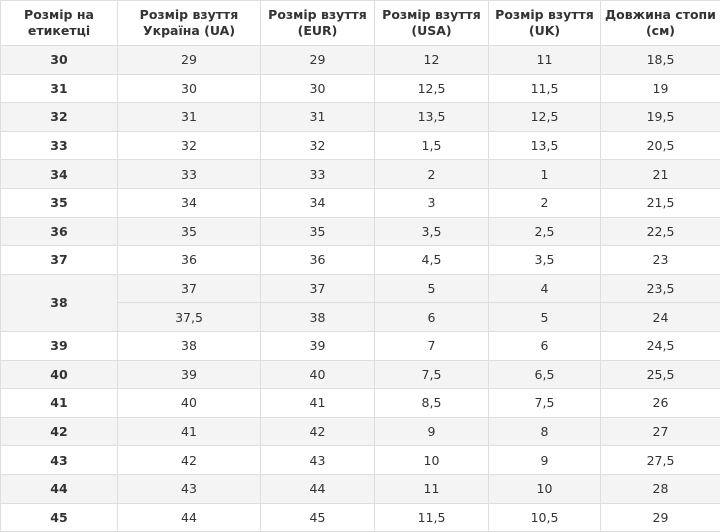 This screenshot has height=532, width=720. Describe the element at coordinates (59, 174) in the screenshot. I see `size-label: 34` at that location.